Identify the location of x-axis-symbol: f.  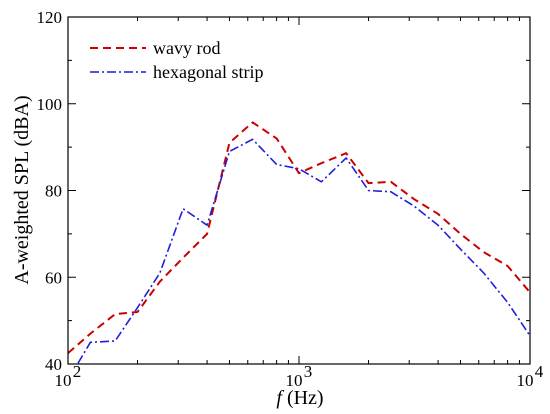
(280, 398).